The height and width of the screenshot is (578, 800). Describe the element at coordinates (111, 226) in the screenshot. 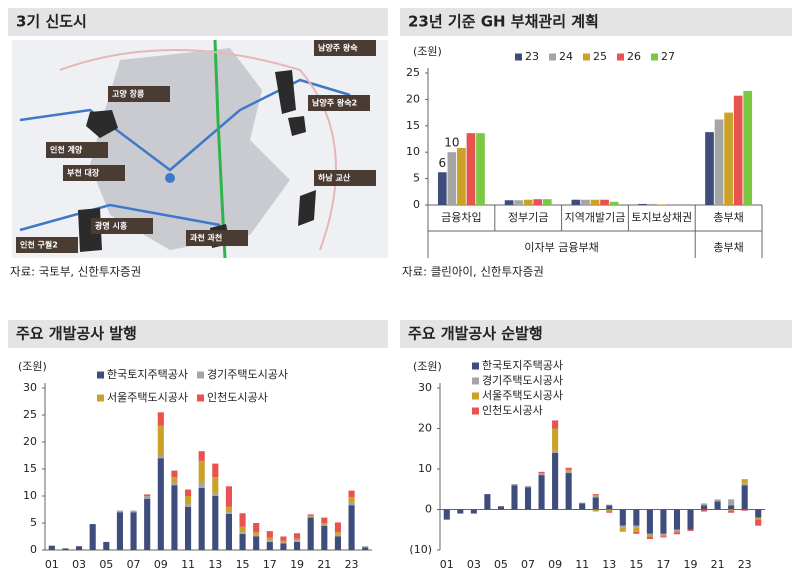

I see `map-label: 광명 시흥` at that location.